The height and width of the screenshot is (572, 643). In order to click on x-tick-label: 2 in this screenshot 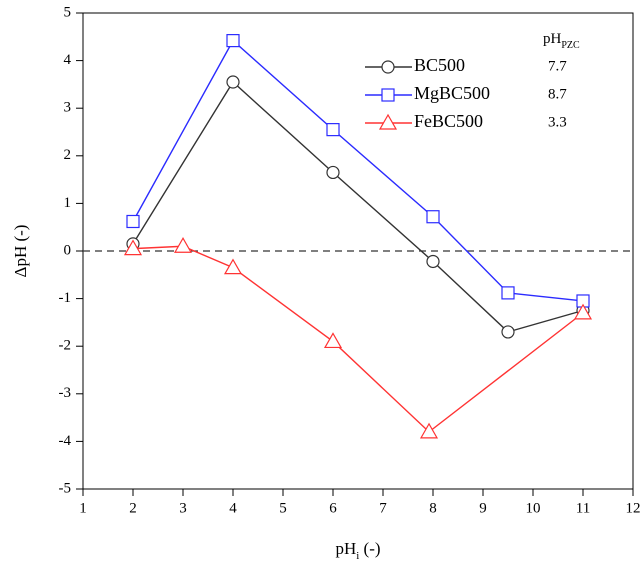, I will do `click(133, 508)`.